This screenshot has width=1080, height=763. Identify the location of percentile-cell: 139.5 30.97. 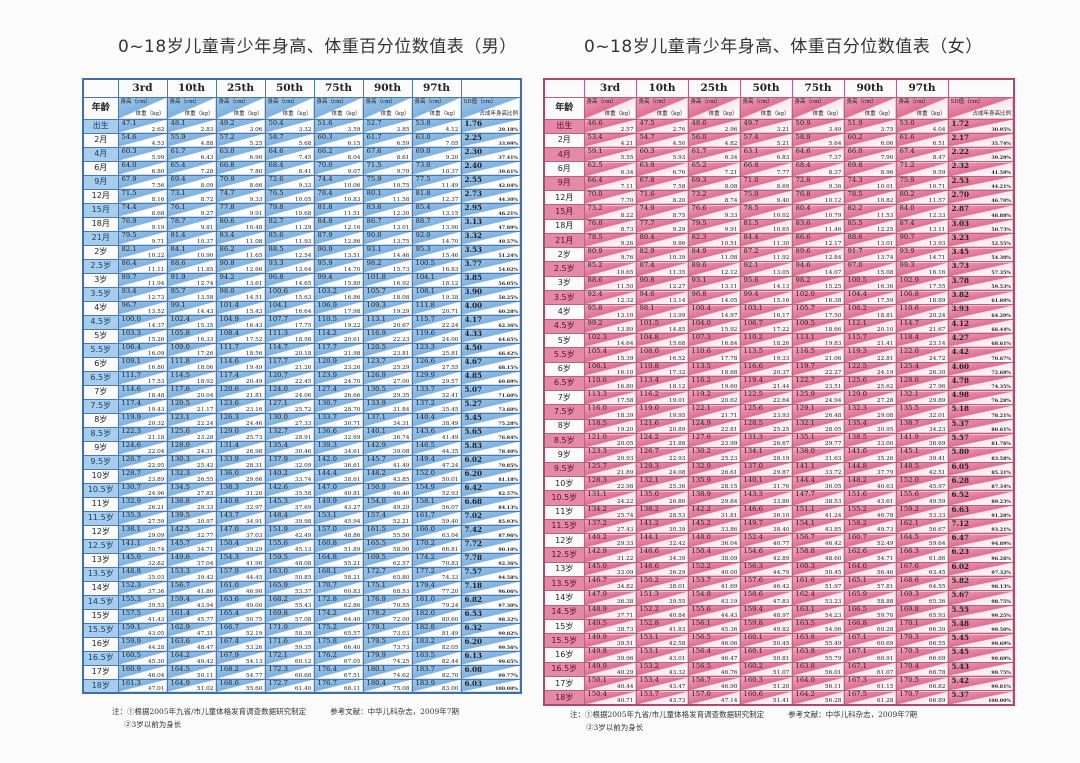
(191, 518).